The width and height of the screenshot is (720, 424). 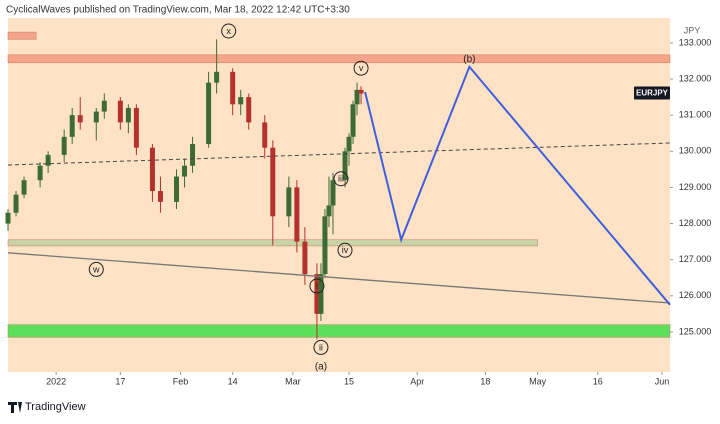 I want to click on wave-label: x, so click(x=228, y=31).